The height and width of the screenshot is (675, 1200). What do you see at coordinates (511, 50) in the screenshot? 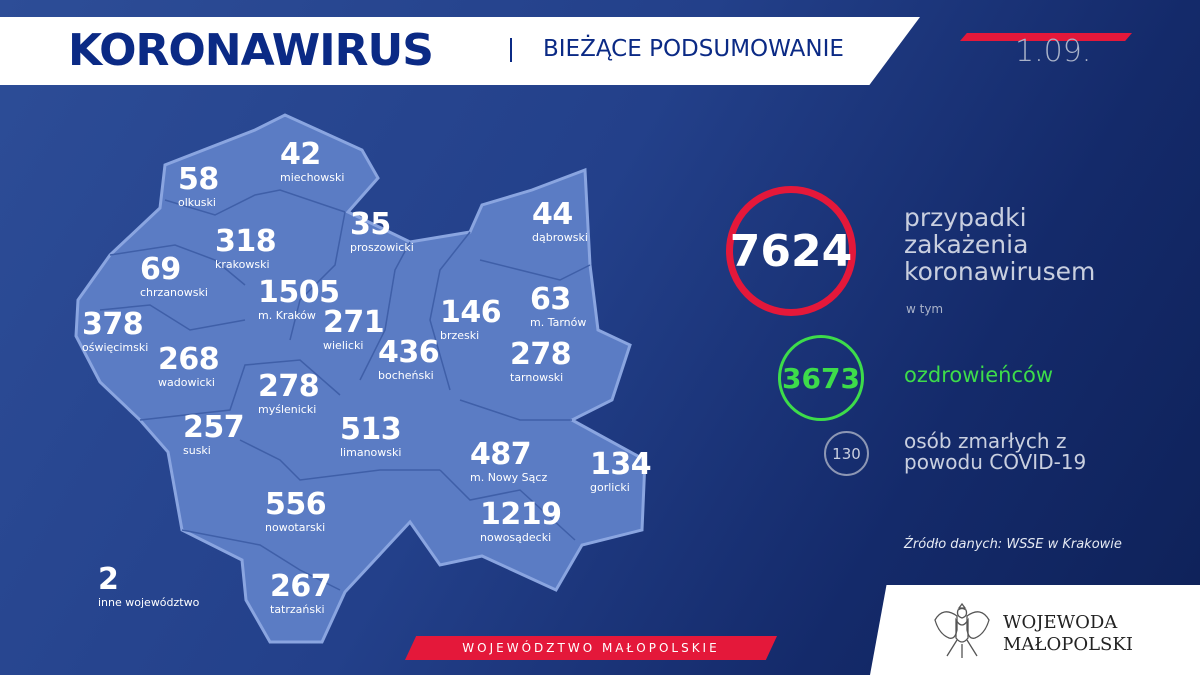
I see `divider` at bounding box center [511, 50].